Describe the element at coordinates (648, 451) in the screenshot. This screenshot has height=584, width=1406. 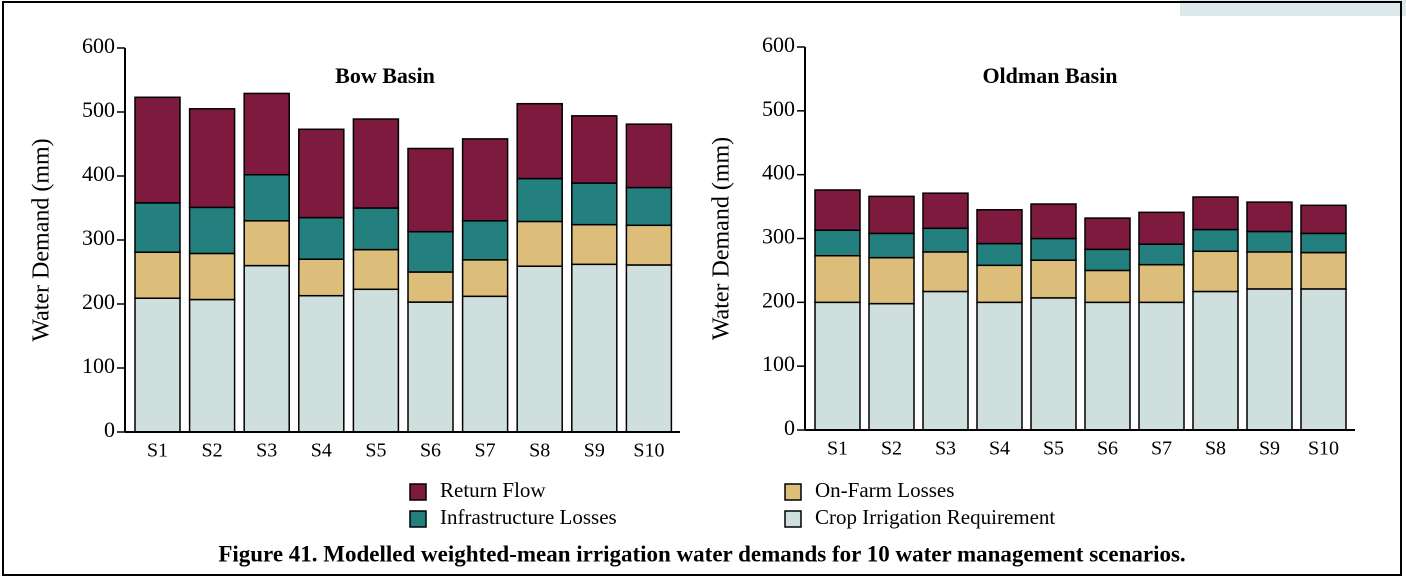
I see `x-tick-label: S10` at that location.